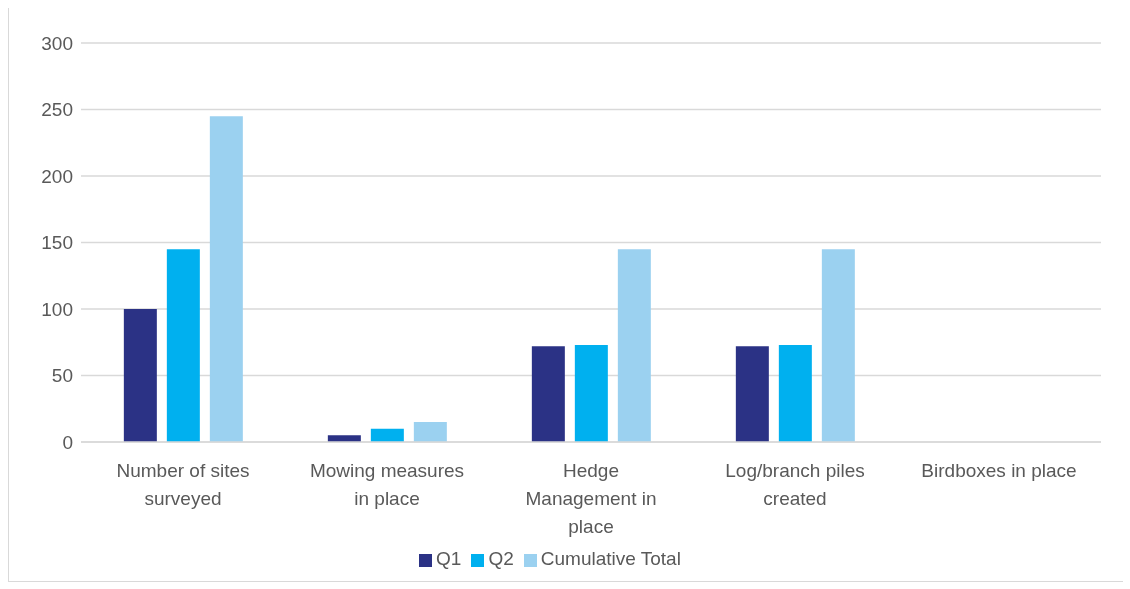 The width and height of the screenshot is (1130, 589). What do you see at coordinates (62, 376) in the screenshot?
I see `y-tick-label: 50` at bounding box center [62, 376].